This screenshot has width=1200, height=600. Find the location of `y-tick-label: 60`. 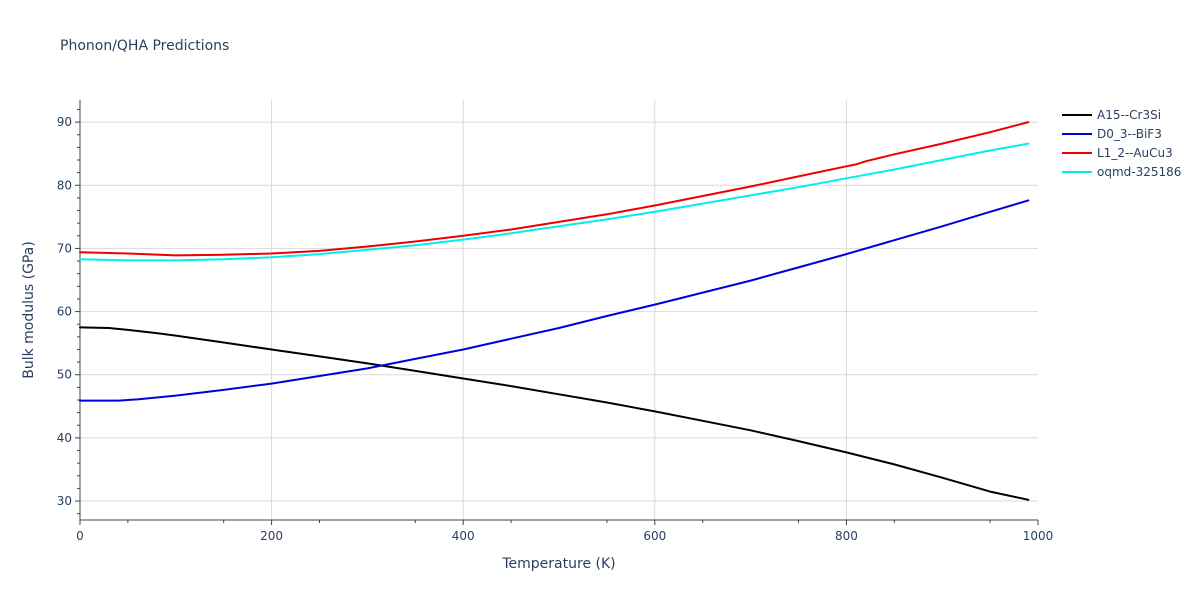

y-tick-label: 60 is located at coordinates (64, 312).